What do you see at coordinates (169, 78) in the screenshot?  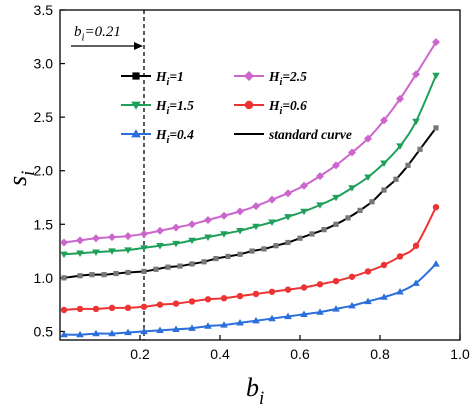 I see `legend-label: Hi=1` at bounding box center [169, 78].